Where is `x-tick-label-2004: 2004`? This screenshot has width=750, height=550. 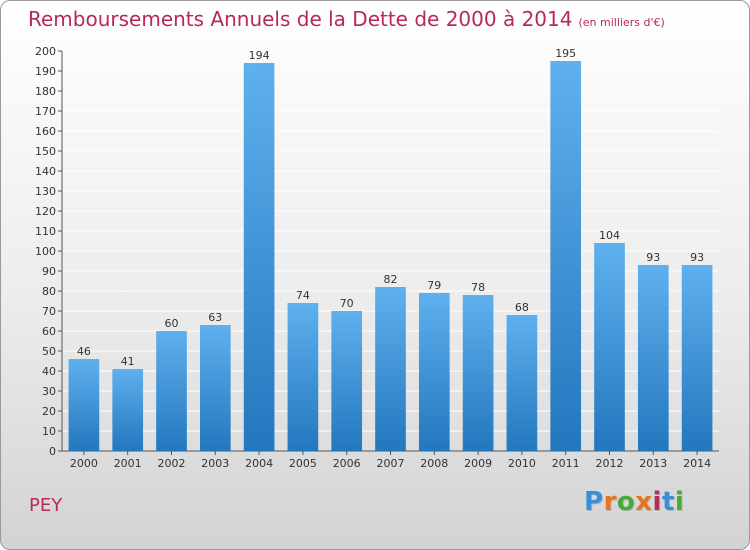
x-tick-label-2004: 2004 is located at coordinates (259, 463).